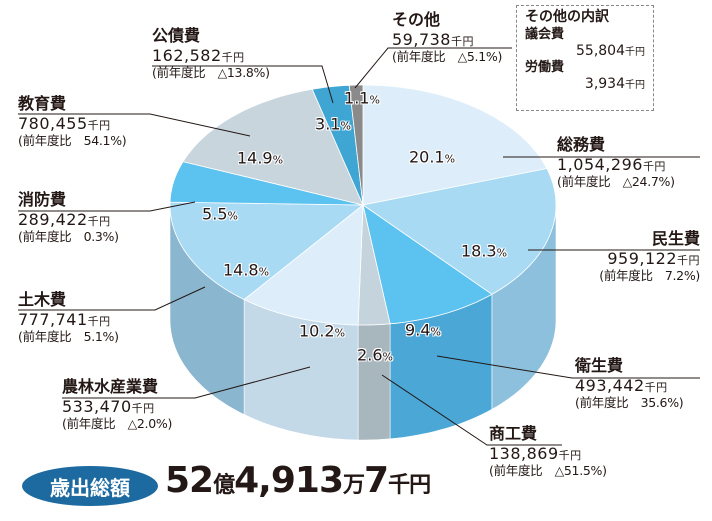  What do you see at coordinates (675, 238) in the screenshot?
I see `category-name: 民生費` at bounding box center [675, 238].